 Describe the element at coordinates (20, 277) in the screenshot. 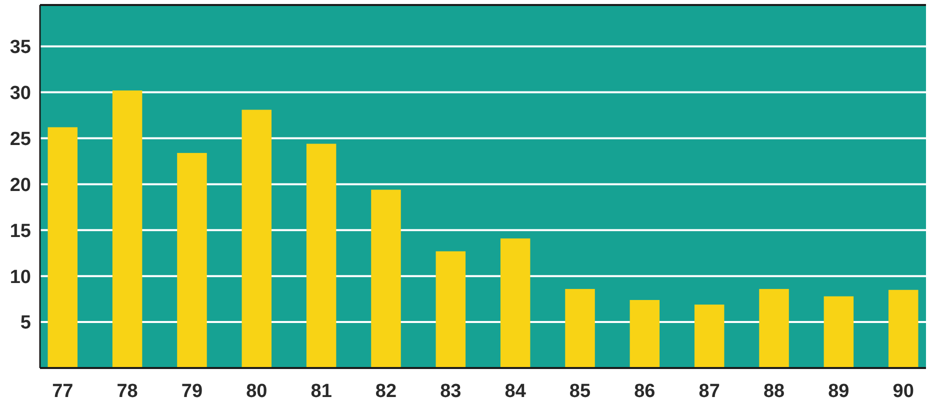

I see `y-tick-label: 10` at that location.